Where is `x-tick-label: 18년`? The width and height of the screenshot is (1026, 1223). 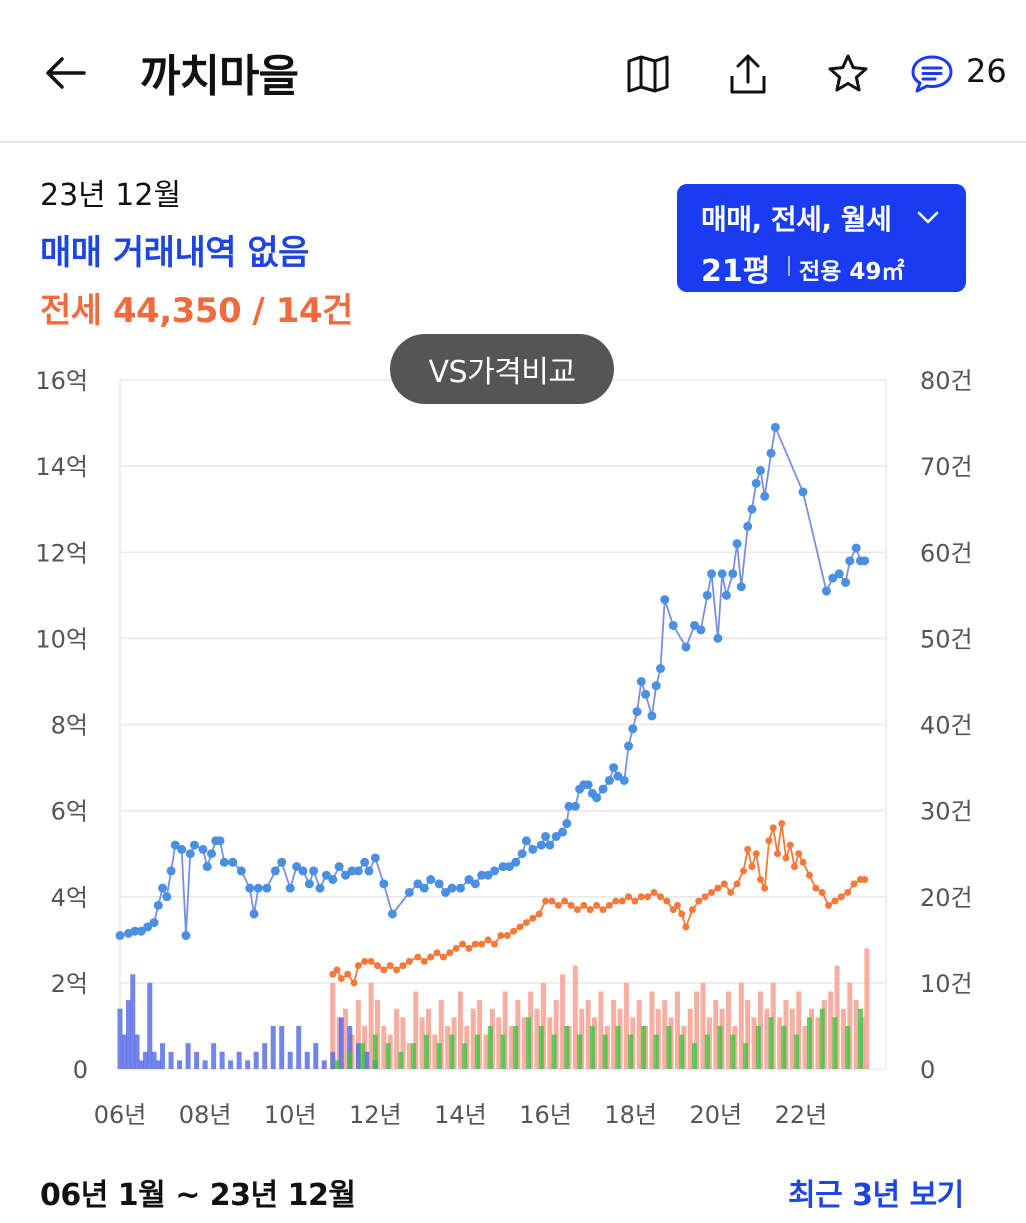
x-tick-label: 18년 is located at coordinates (630, 1115).